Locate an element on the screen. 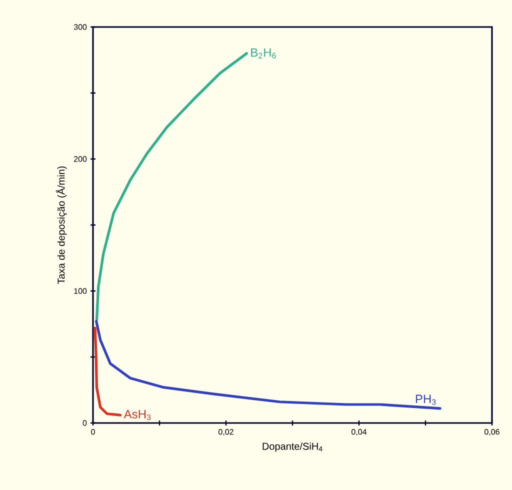 This screenshot has width=512, height=490. series-label: PH$_{3}$ is located at coordinates (426, 399).